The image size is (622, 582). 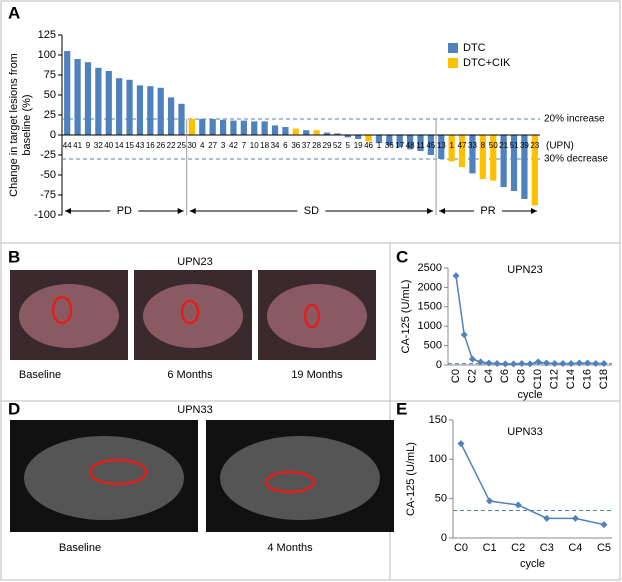 What do you see at coordinates (368, 145) in the screenshot?
I see `x-tick-label: 46` at bounding box center [368, 145].